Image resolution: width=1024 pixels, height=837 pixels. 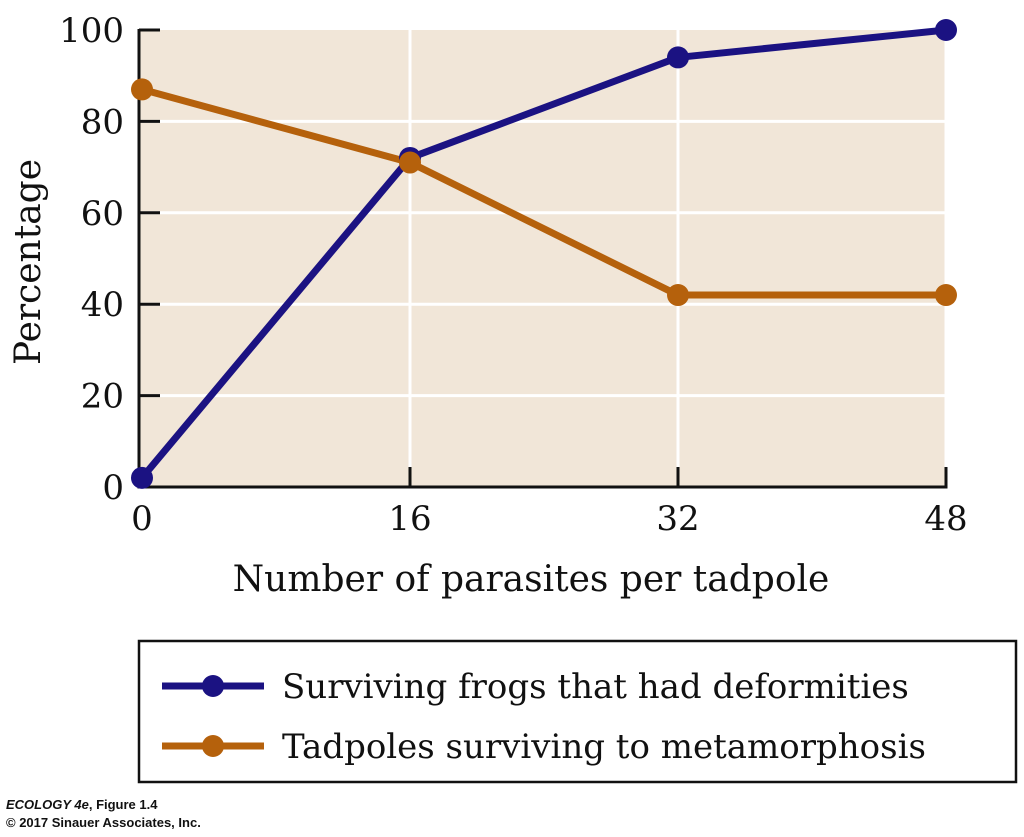 I want to click on y-tick-label: 20, so click(x=102, y=397).